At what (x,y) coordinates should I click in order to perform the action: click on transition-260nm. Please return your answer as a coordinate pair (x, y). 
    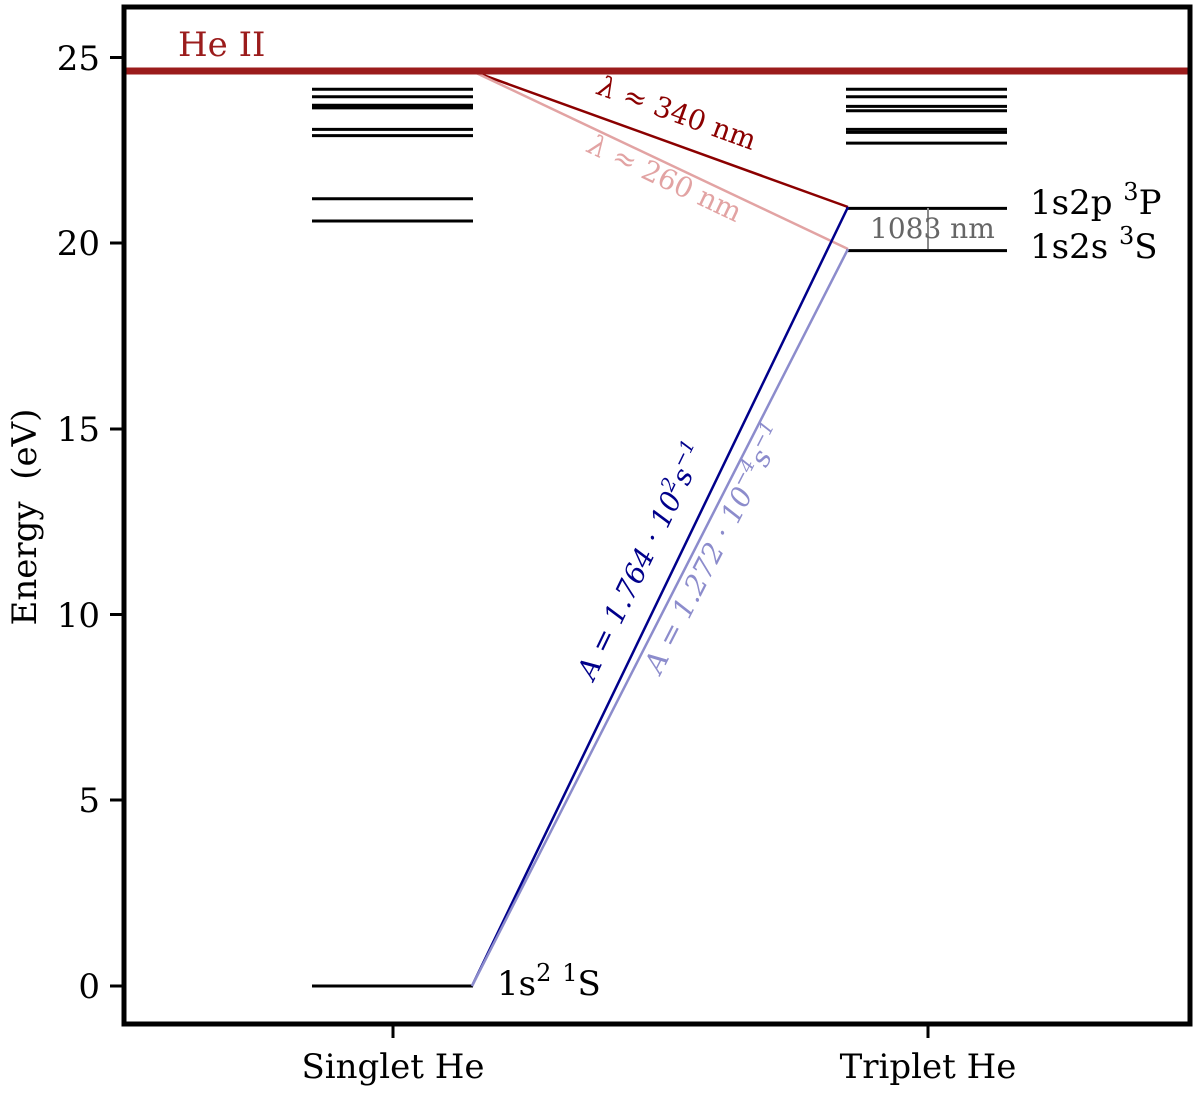
    Looking at the image, I should click on (660, 160).